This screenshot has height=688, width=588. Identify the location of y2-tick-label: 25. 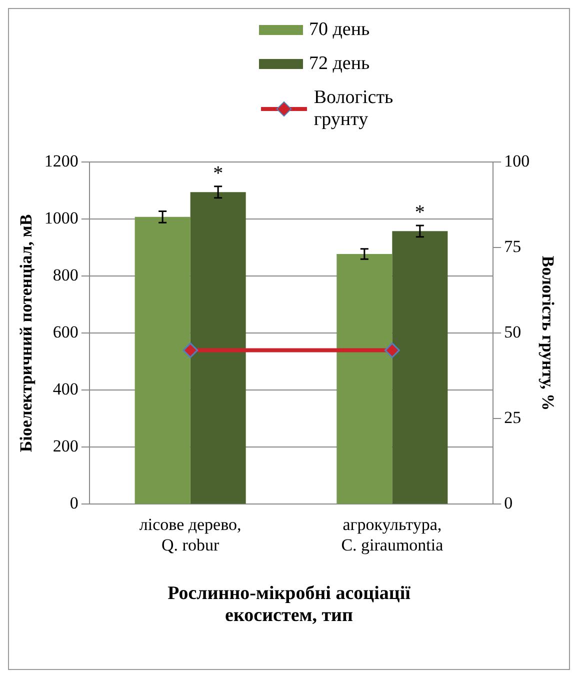
(513, 418).